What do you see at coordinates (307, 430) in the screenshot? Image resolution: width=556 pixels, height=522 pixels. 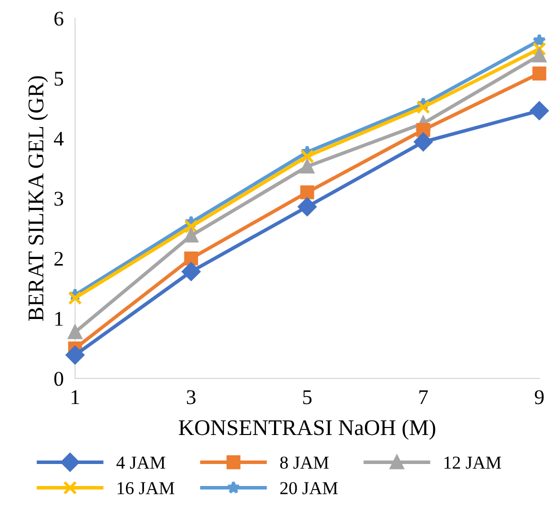 I see `x-axis-title: KONSENTRASI NaOH (M)` at bounding box center [307, 430].